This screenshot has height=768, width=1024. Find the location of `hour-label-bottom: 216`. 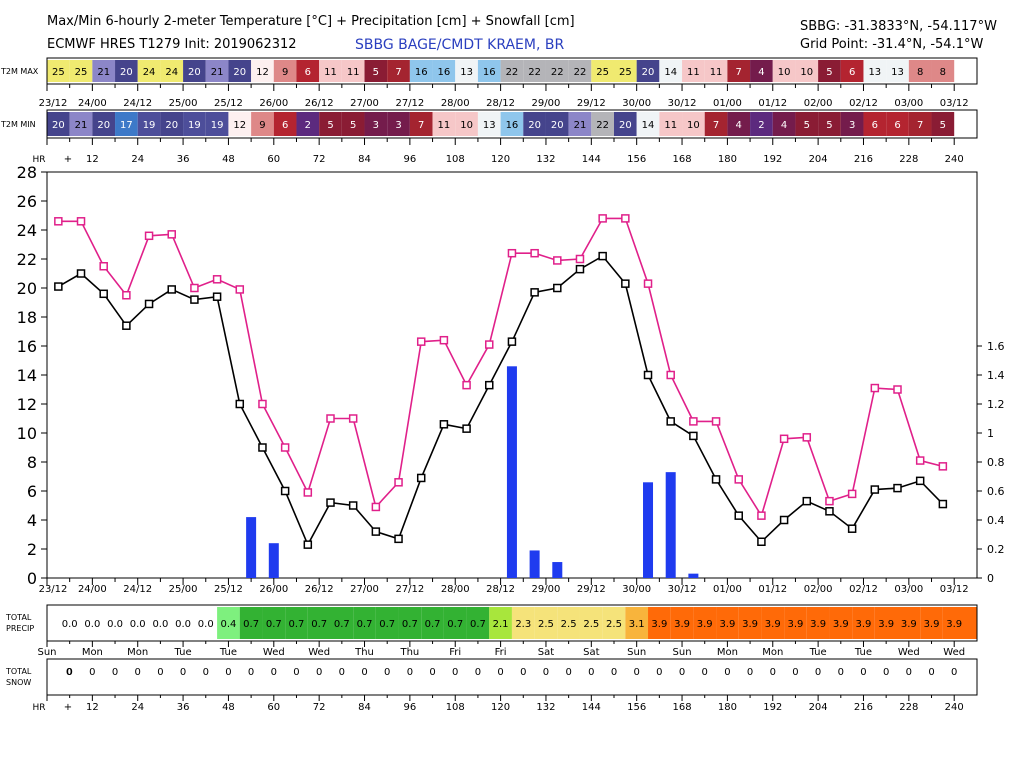

hour-label-bottom: 216 is located at coordinates (863, 707).